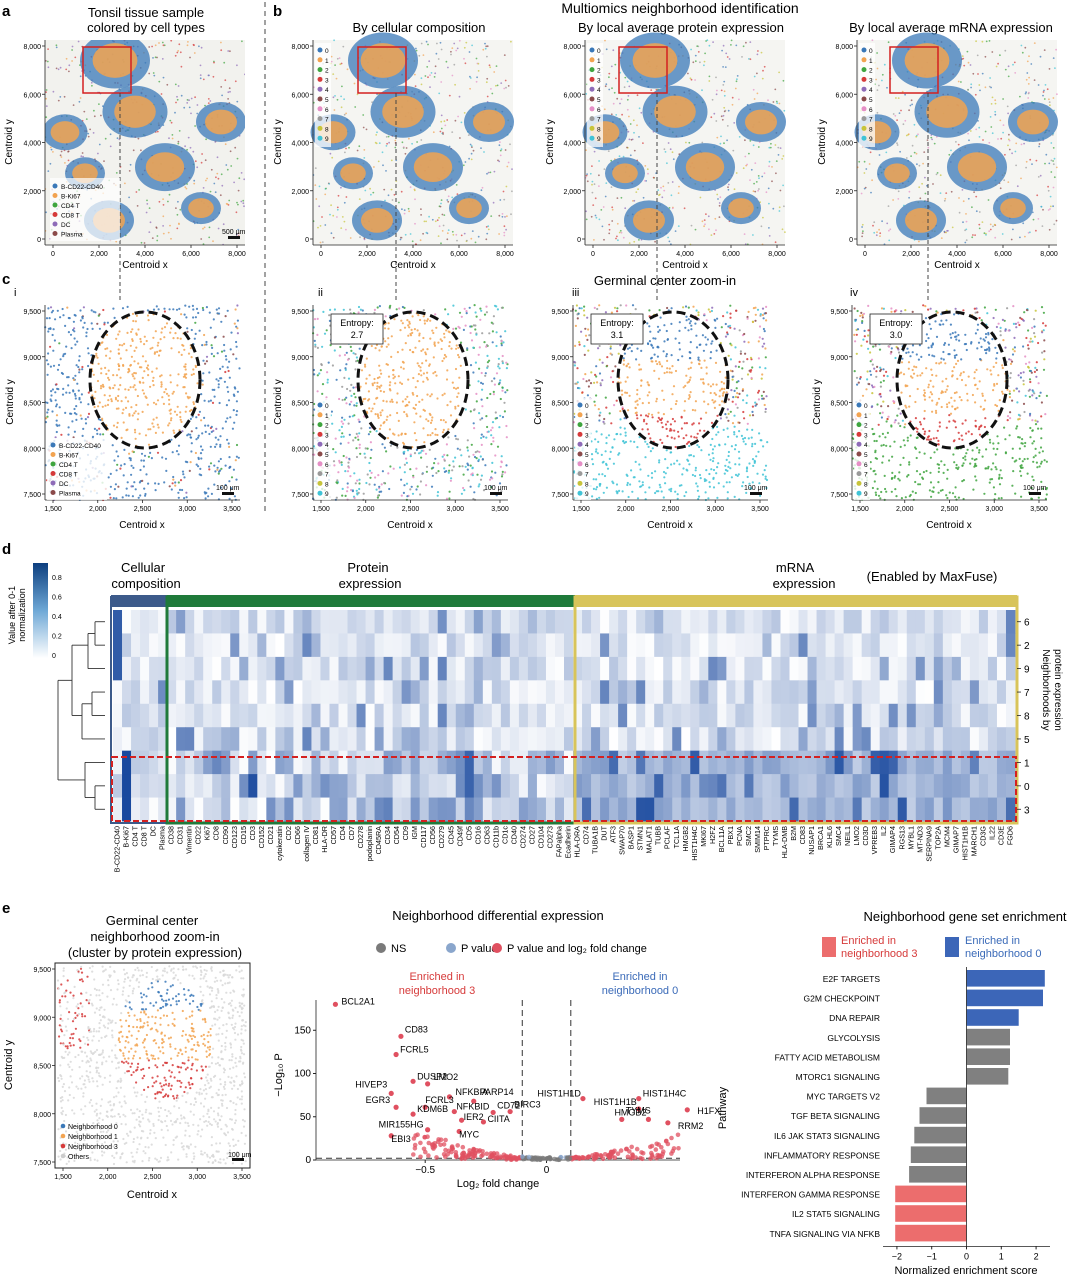  I want to click on legend-dot, so click(55, 186).